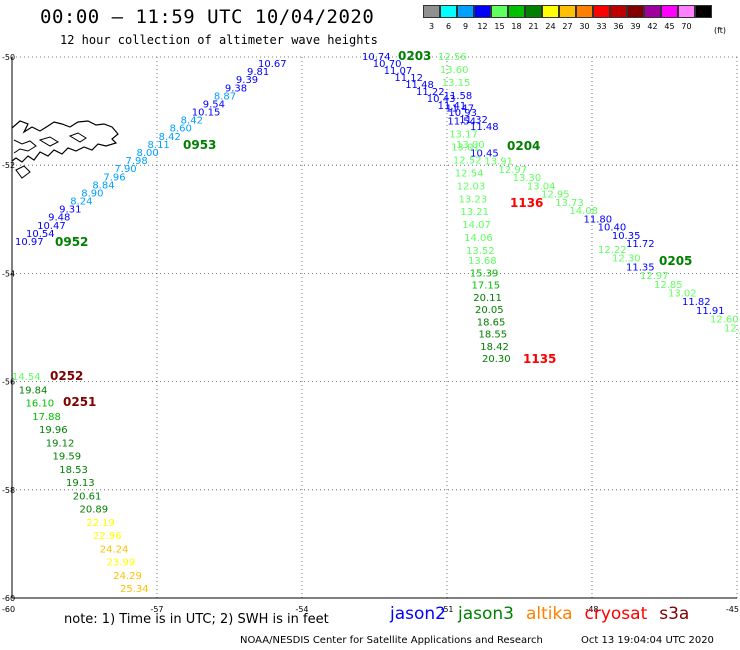 This screenshot has width=740, height=650. Describe the element at coordinates (647, 640) in the screenshot. I see `generated-timestamp: Oct 13 19:04:04 UTC 2020` at that location.